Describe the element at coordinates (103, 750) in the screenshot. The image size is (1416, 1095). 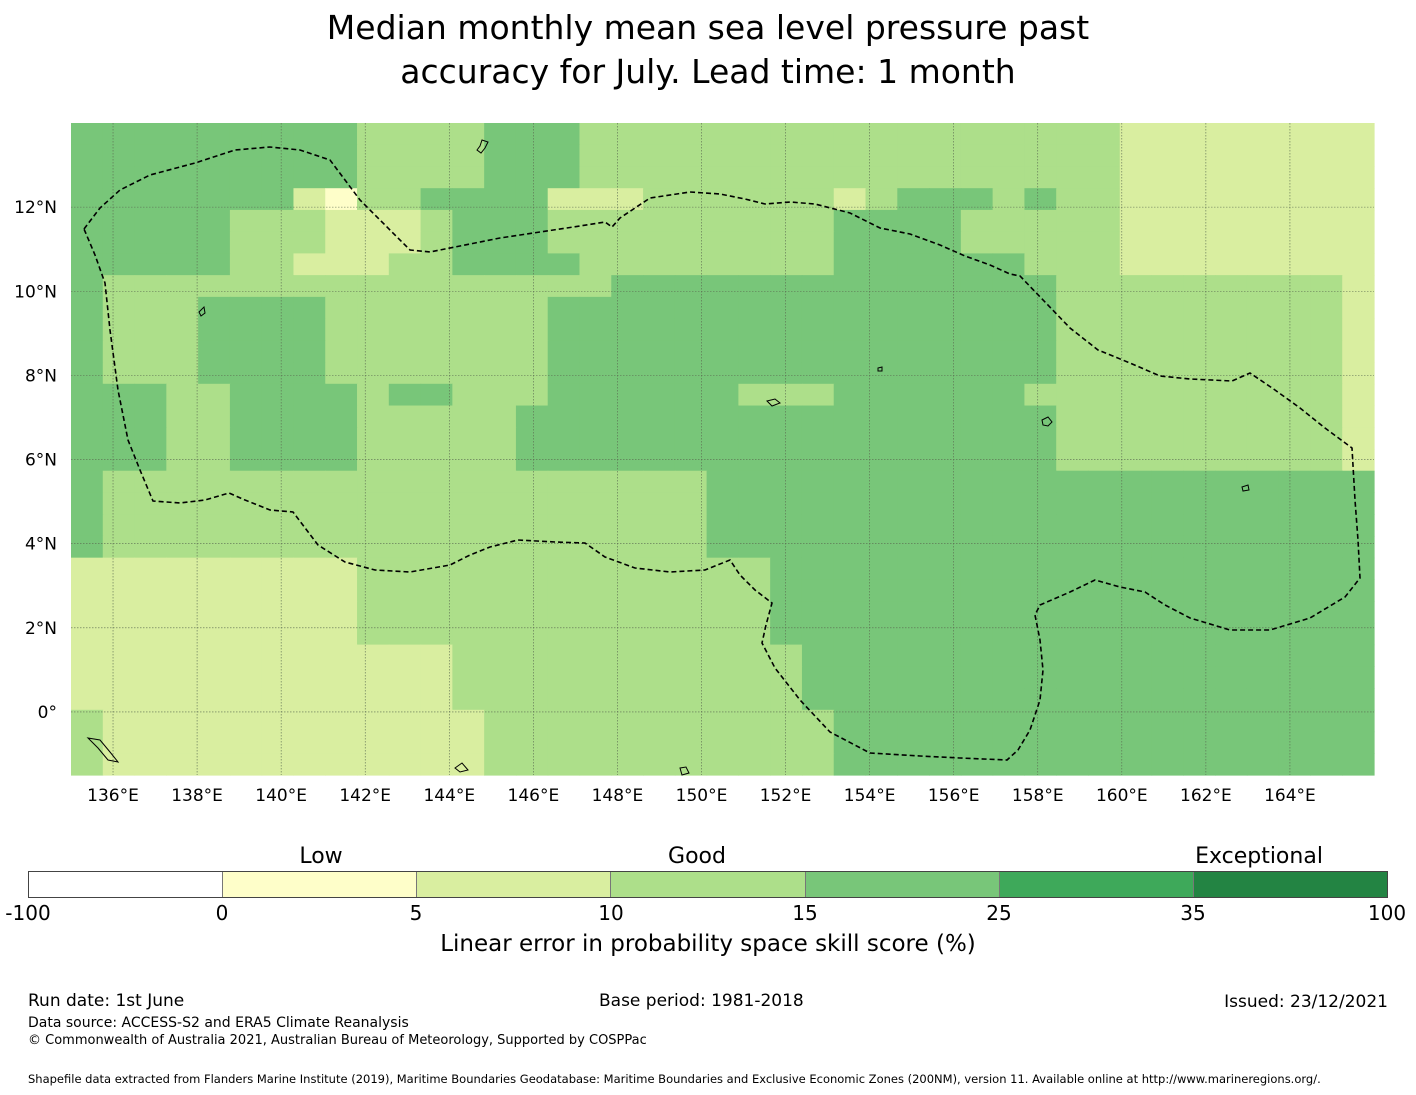
I see `island-outline` at that location.